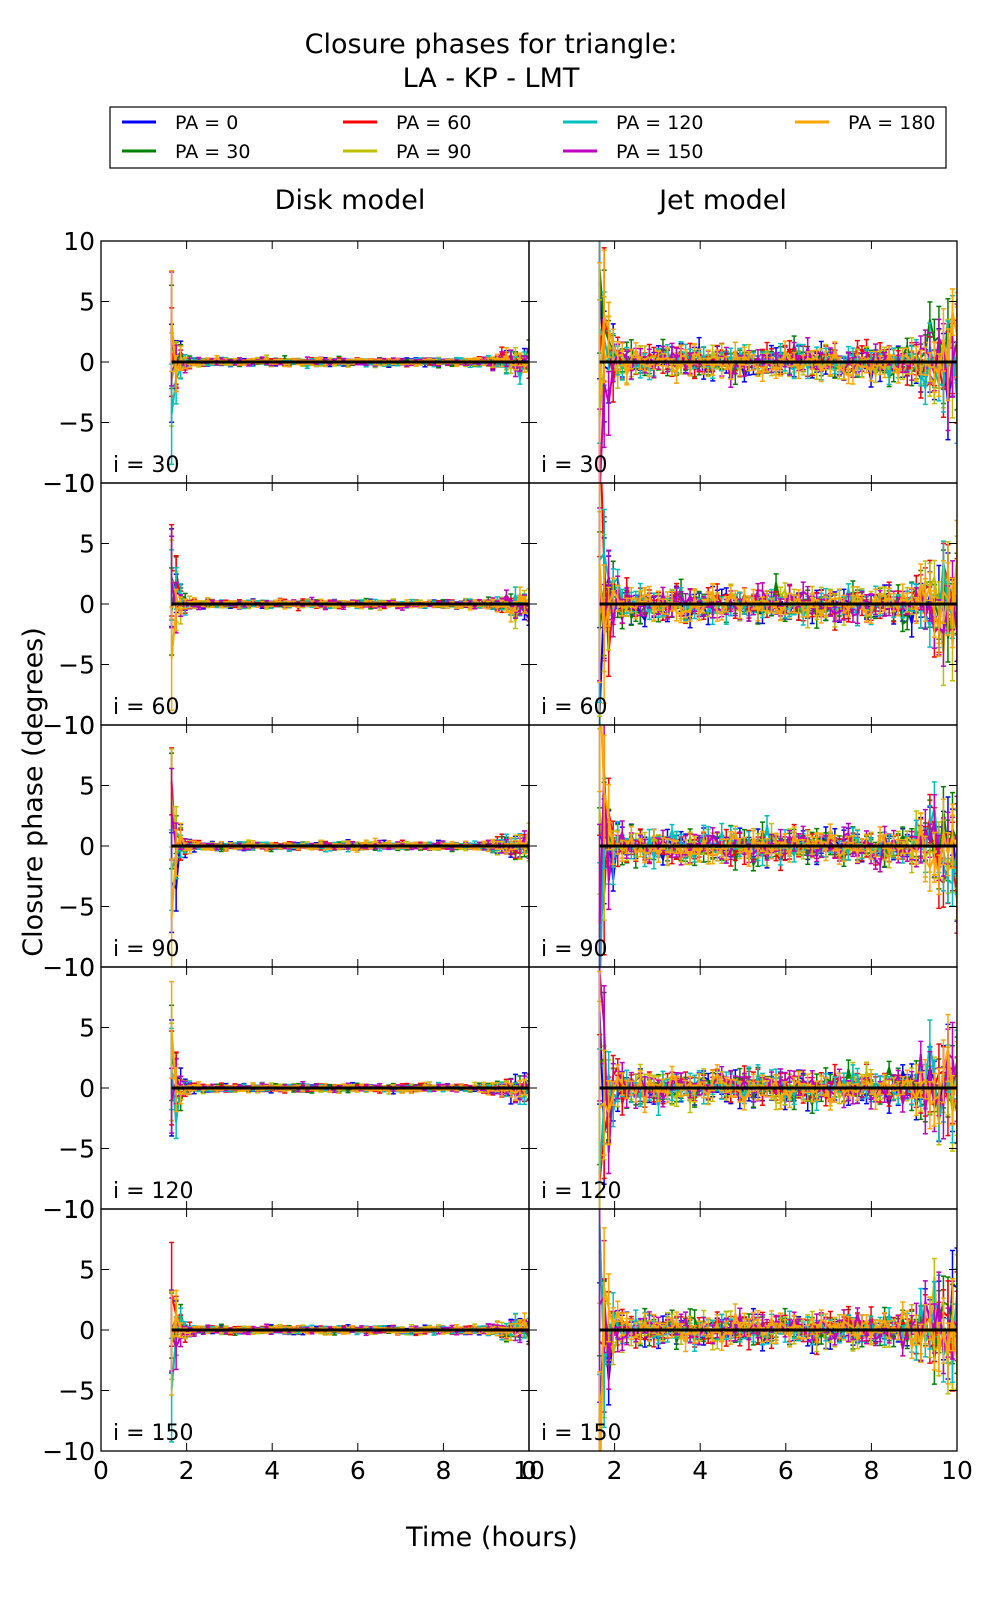 This screenshot has width=1000, height=1600. What do you see at coordinates (350, 200) in the screenshot?
I see `col-title-disk: Disk model` at bounding box center [350, 200].